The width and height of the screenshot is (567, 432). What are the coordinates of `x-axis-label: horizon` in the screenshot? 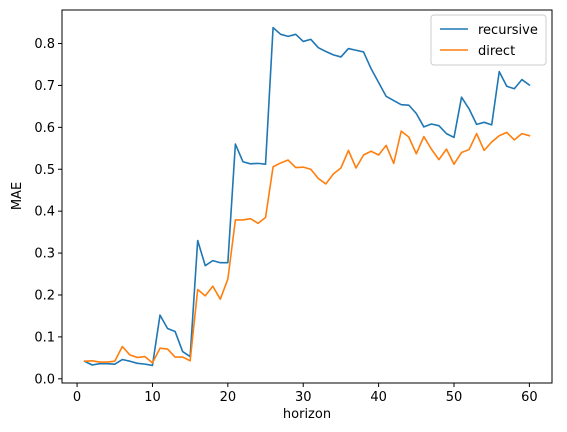 It's located at (307, 414).